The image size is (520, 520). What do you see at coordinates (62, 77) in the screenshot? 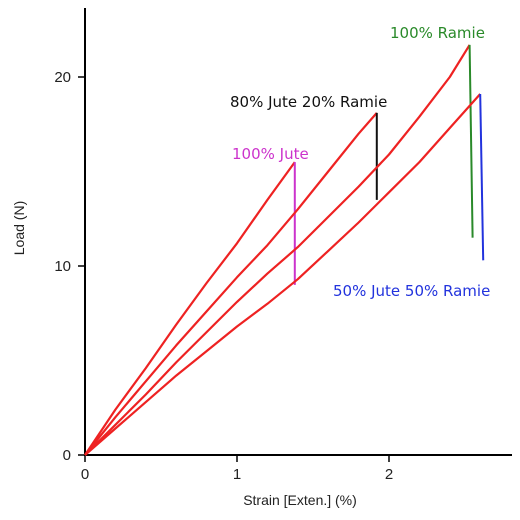
I see `y-tick-label: 20` at bounding box center [62, 77].